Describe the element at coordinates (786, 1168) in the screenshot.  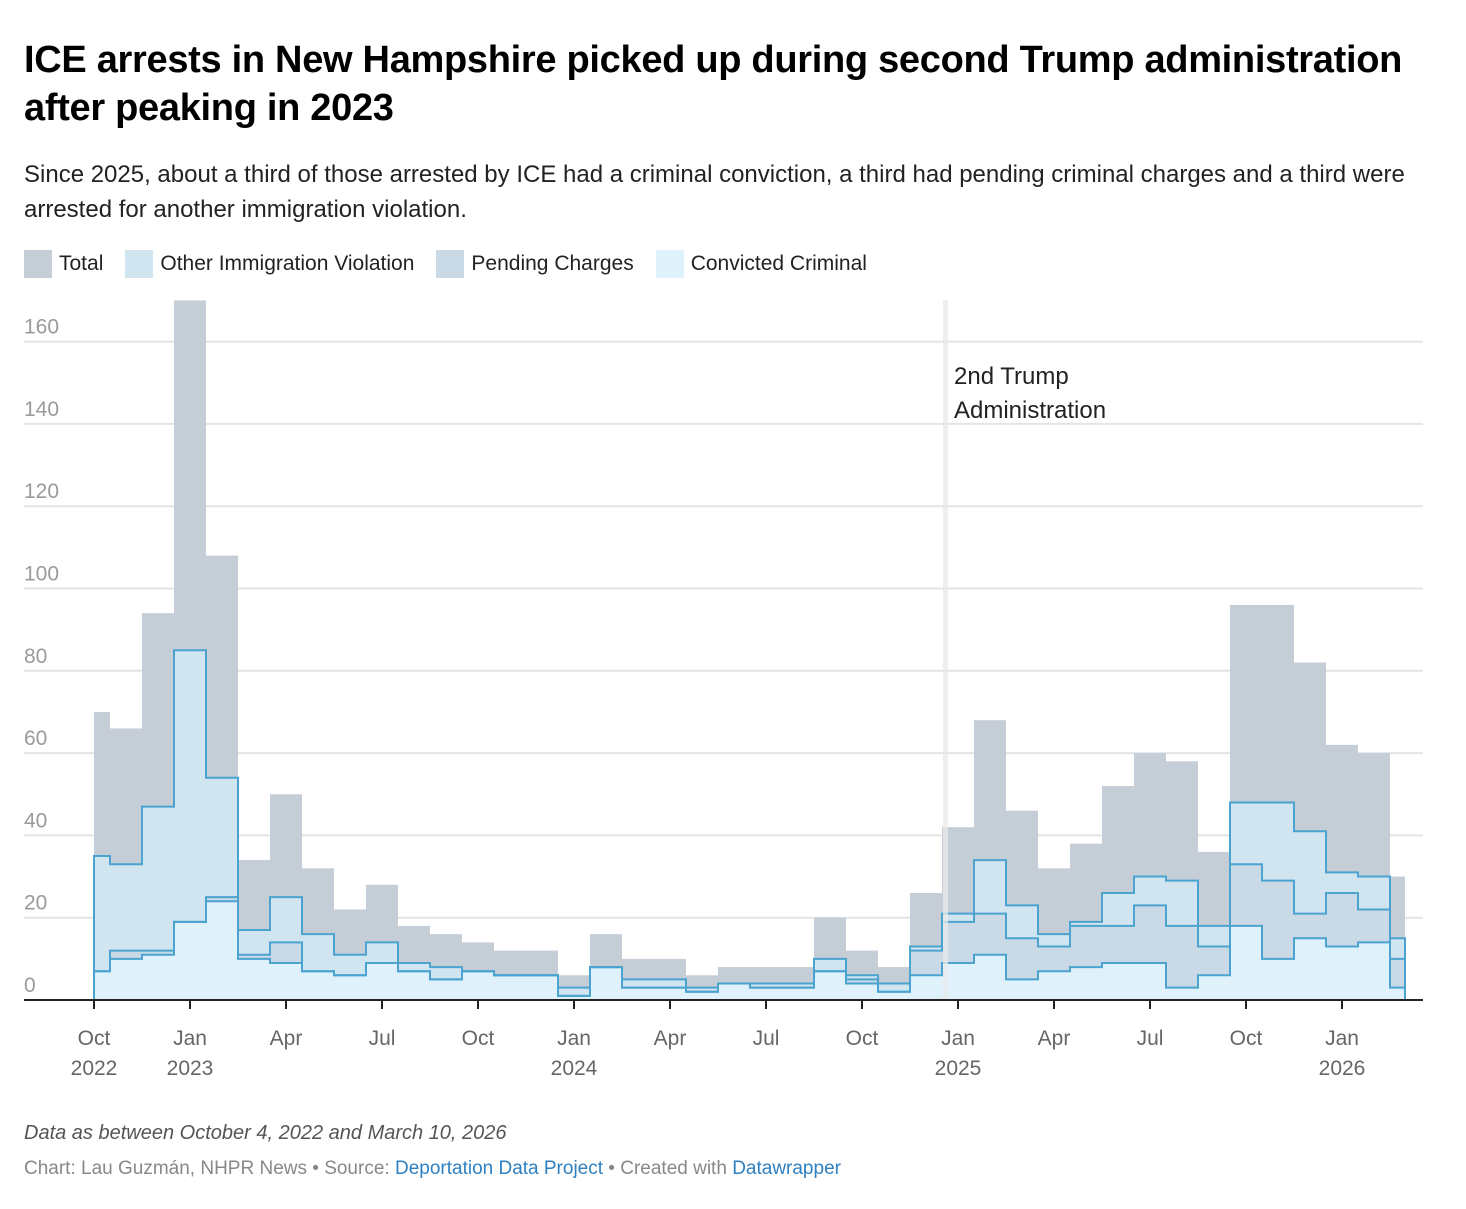
I see `datawrapper-link: Datawrapper` at that location.